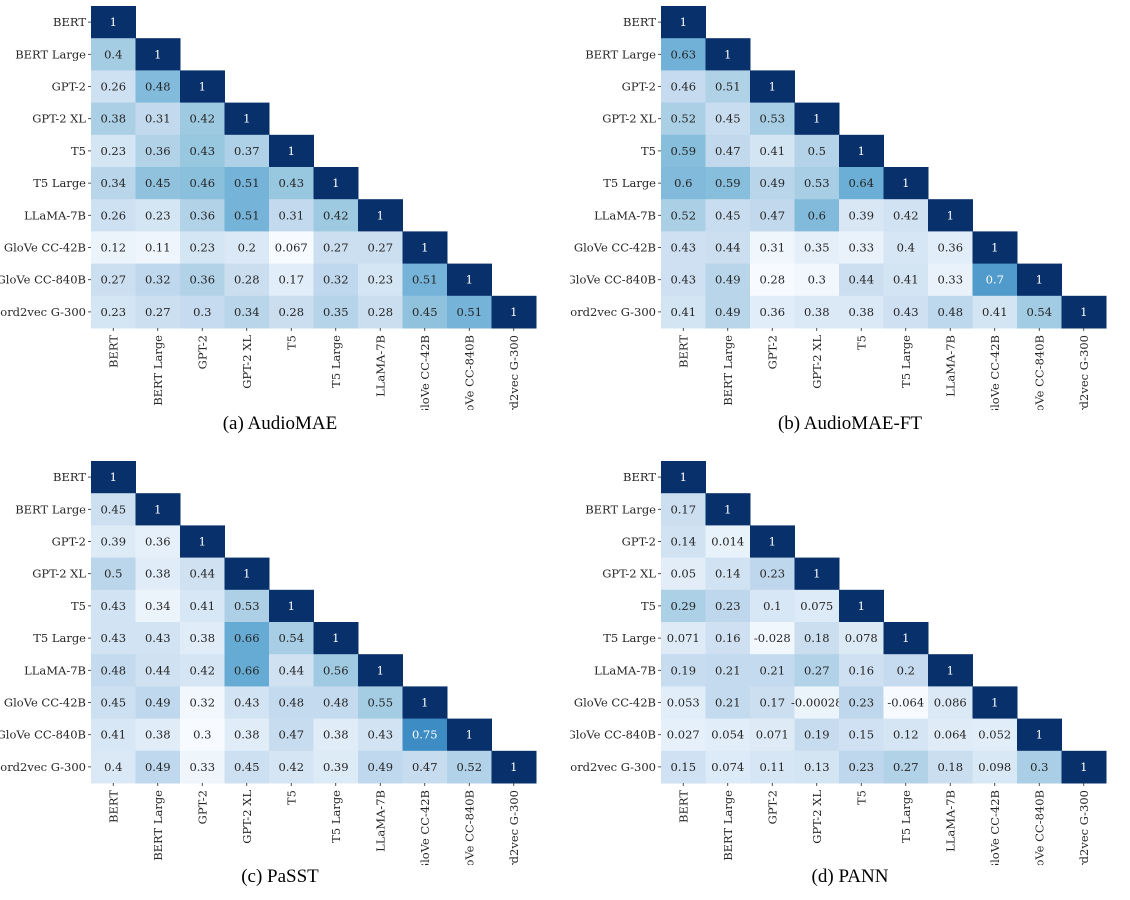 The width and height of the screenshot is (1130, 900). I want to click on cell-value-label: 0.75, so click(425, 735).